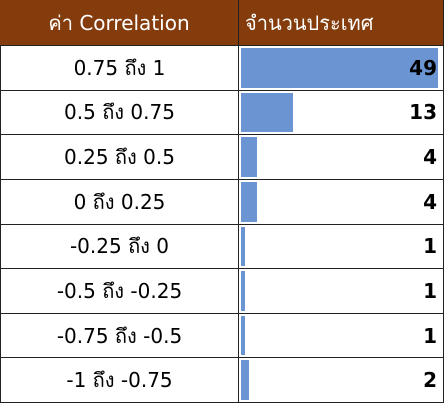 This screenshot has width=444, height=403. I want to click on count-cell: 2, so click(341, 380).